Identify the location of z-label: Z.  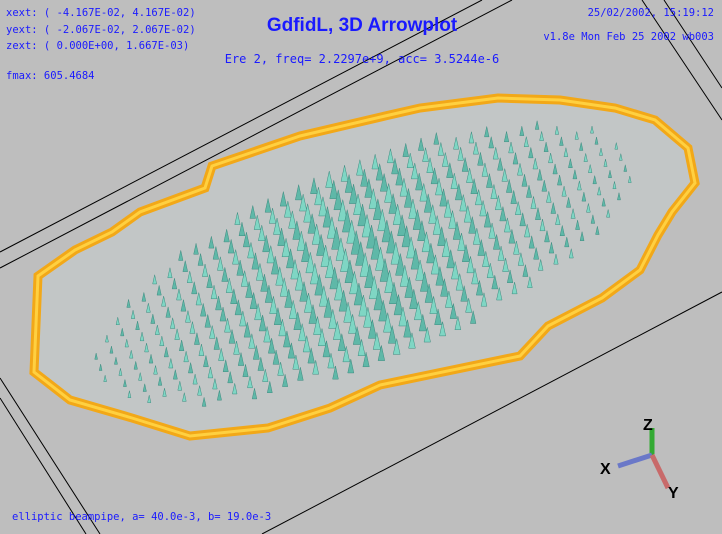
(648, 425).